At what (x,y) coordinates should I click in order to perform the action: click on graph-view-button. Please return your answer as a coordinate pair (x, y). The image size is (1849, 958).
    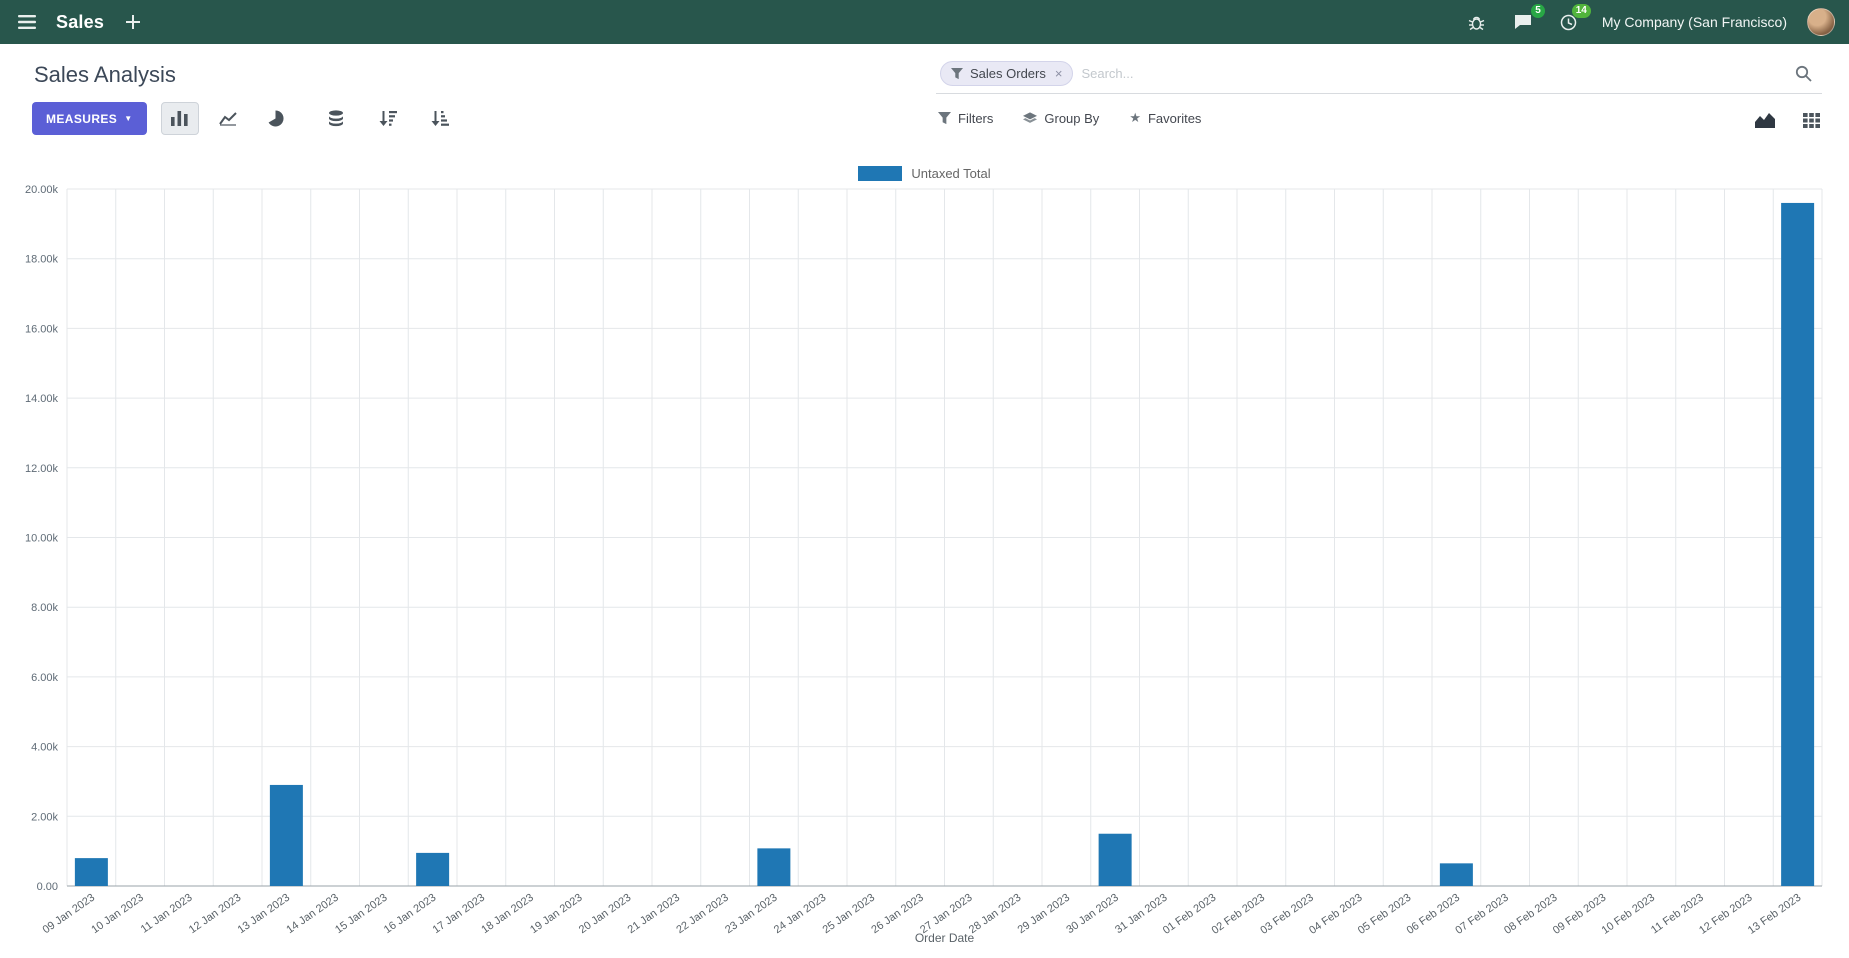
    Looking at the image, I should click on (1765, 120).